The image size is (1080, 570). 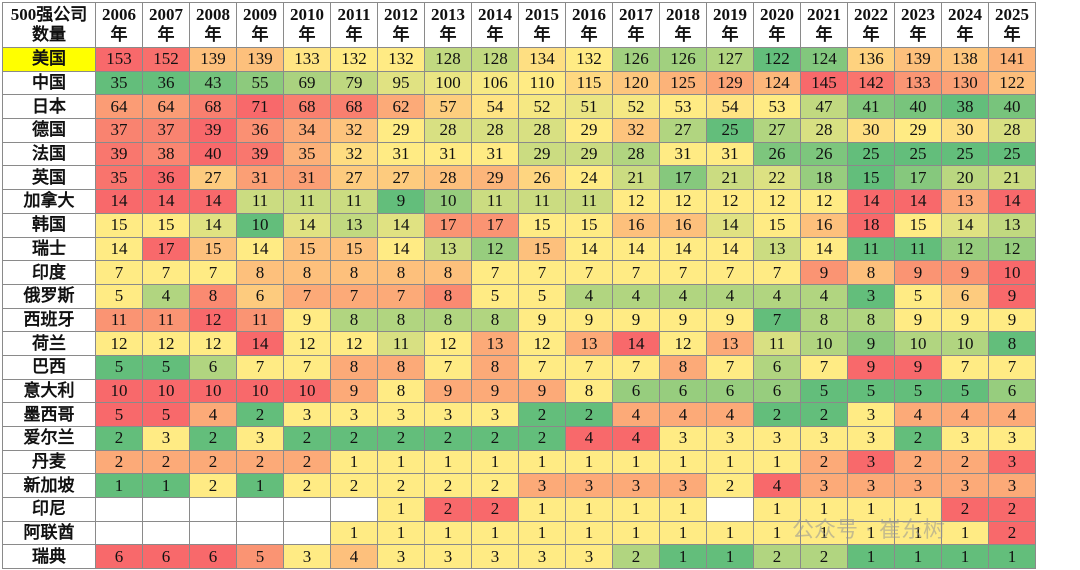 I want to click on value-cell: 25, so click(x=965, y=154).